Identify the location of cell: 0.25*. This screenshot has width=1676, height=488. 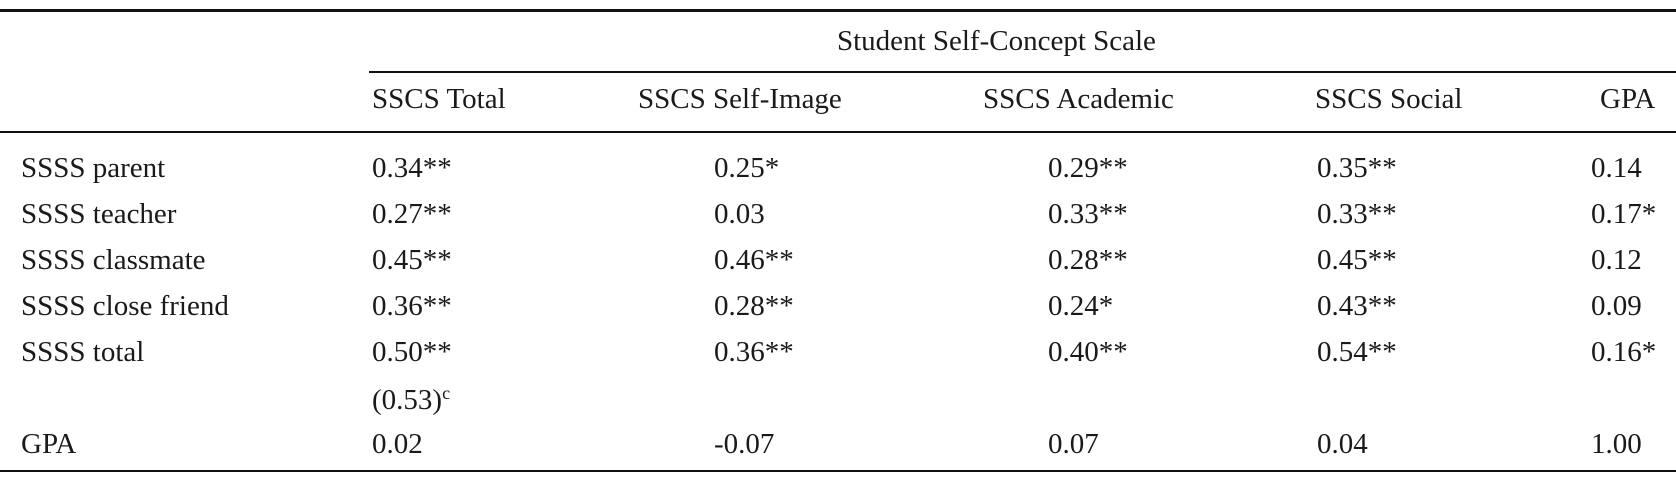
(747, 168).